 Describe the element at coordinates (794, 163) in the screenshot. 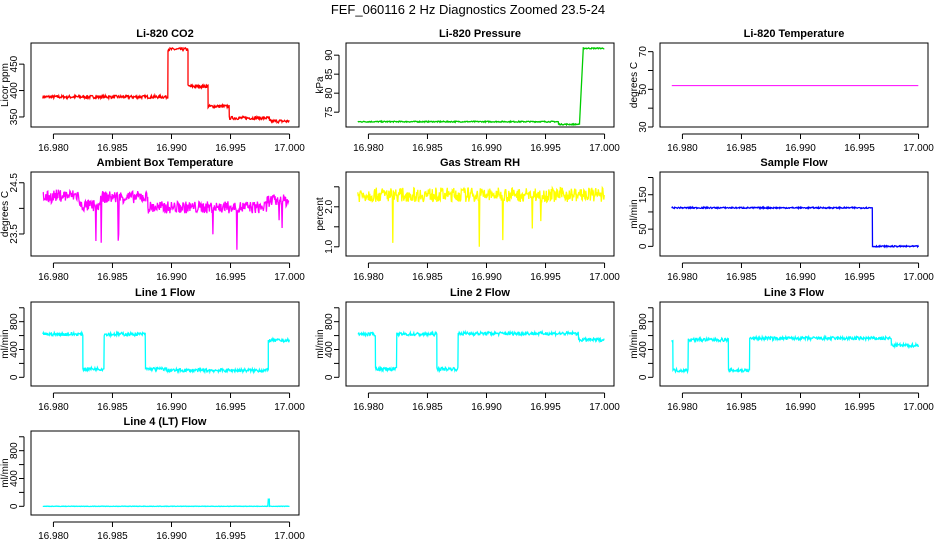

I see `panel-title: Sample Flow` at that location.